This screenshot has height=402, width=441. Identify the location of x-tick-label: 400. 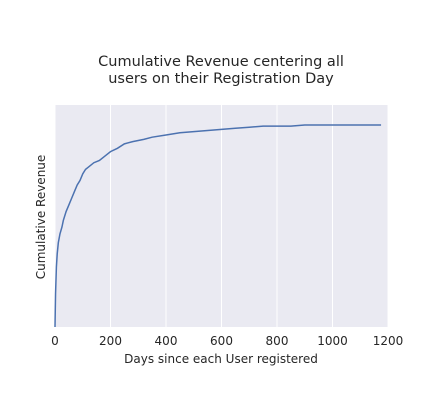
(166, 341).